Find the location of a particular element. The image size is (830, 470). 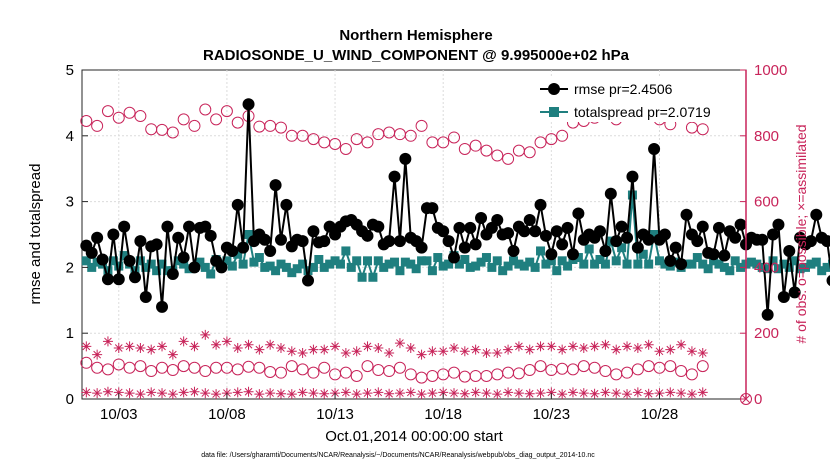

x-tick-label: 10/13 is located at coordinates (335, 414).